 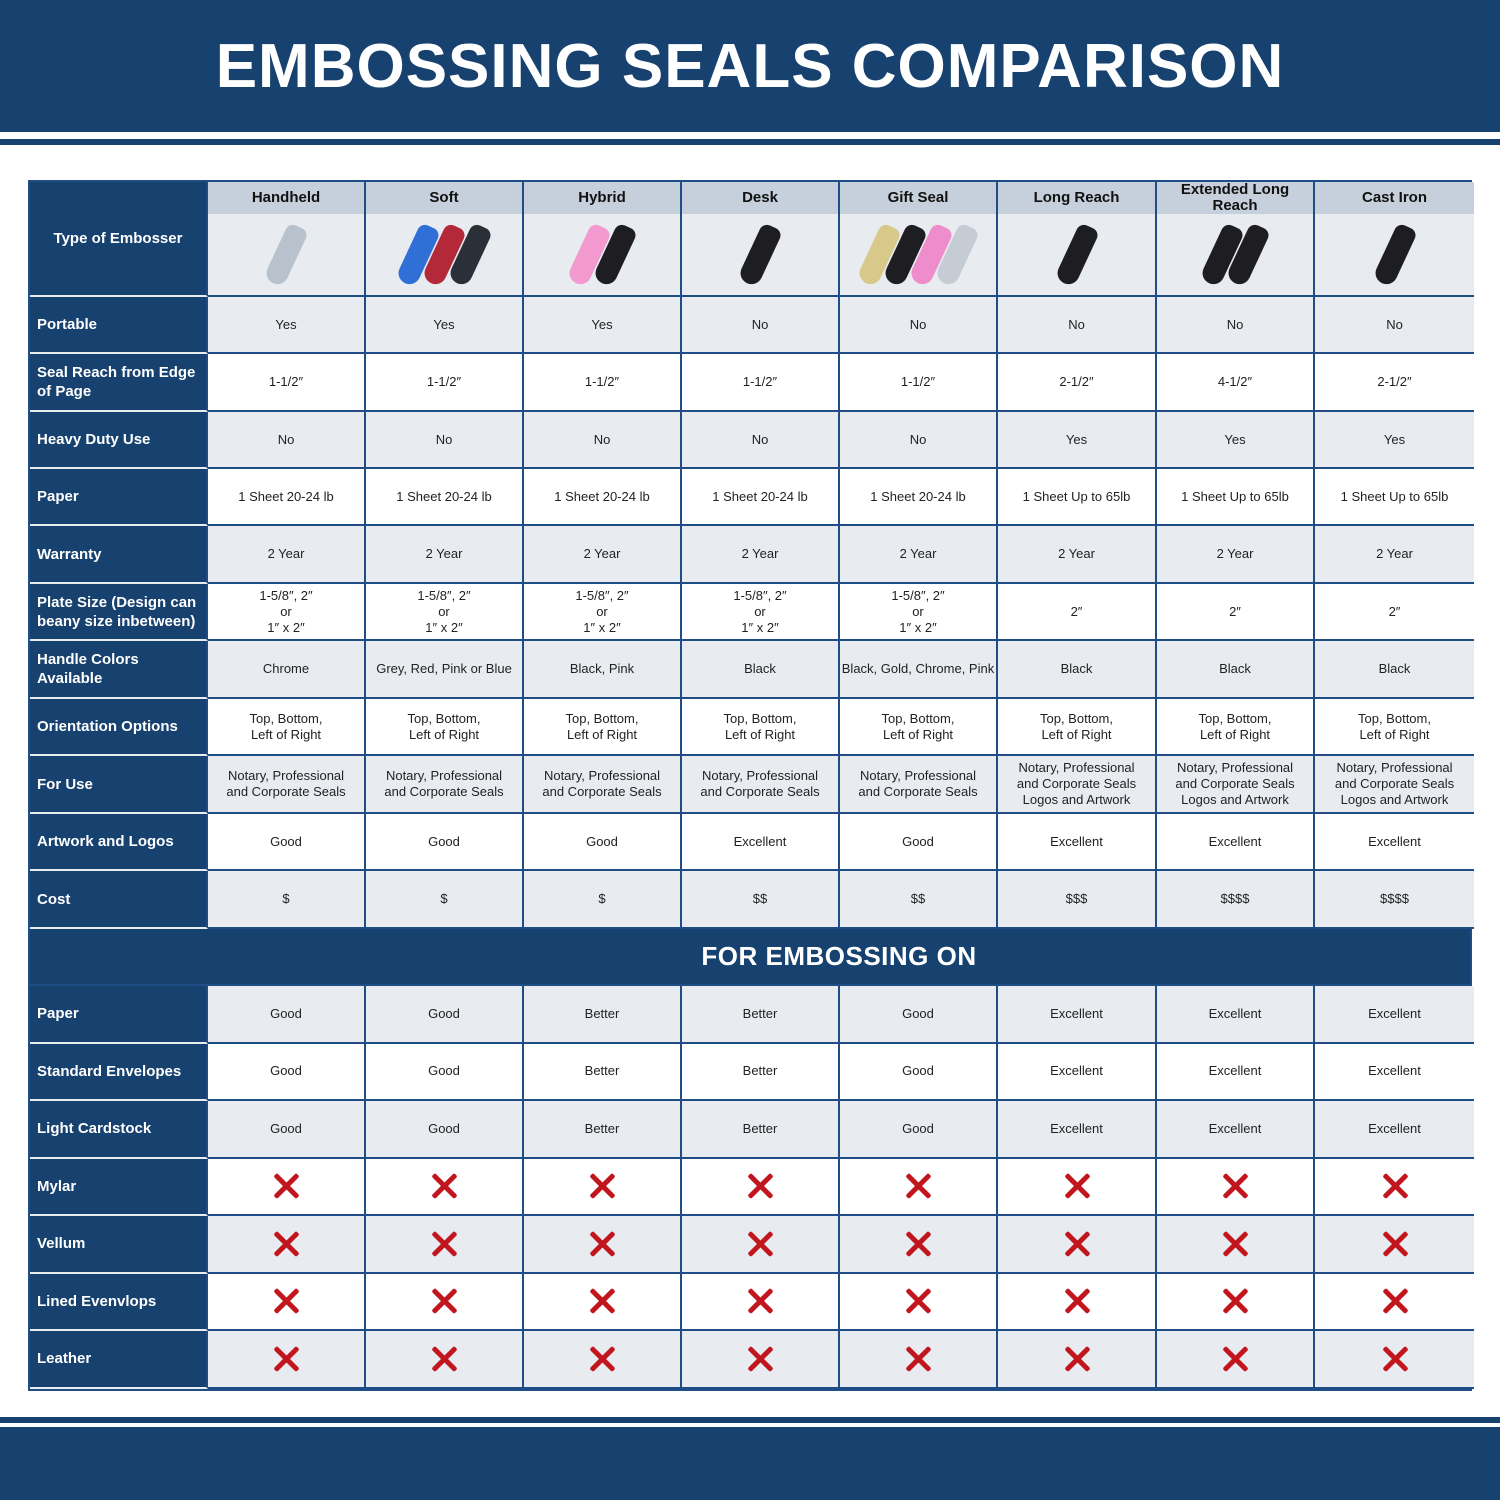 What do you see at coordinates (750, 142) in the screenshot?
I see `divider` at bounding box center [750, 142].